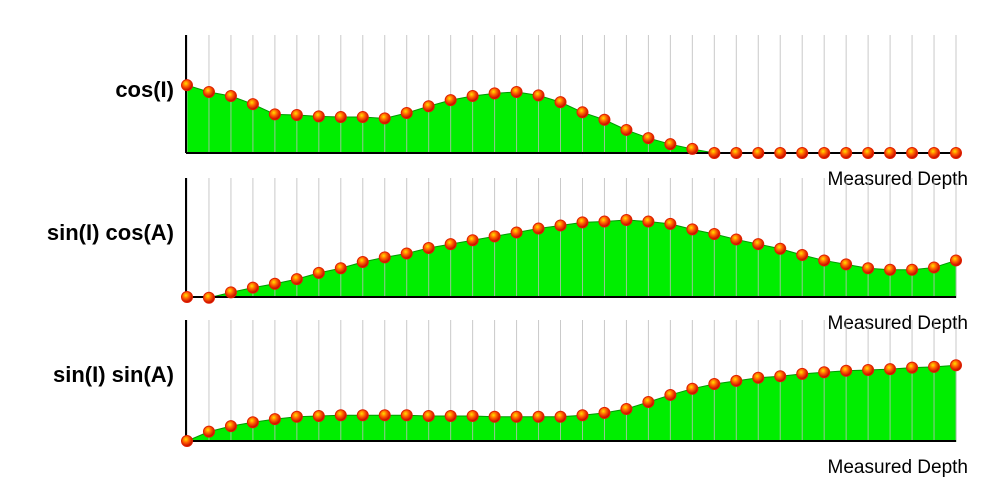  I want to click on y-axis-label: sin(I) cos(A), so click(110, 232).